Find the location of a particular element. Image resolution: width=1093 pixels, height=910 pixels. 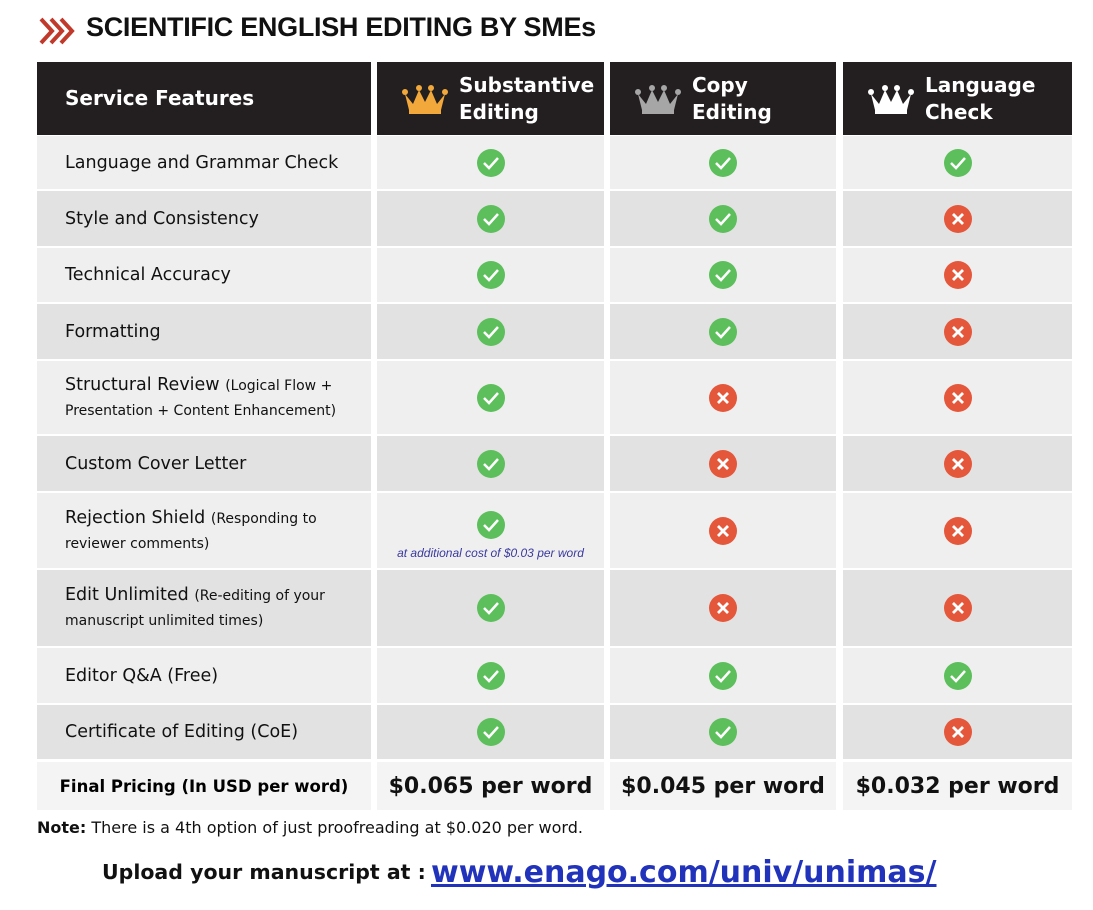

price: $0.065 per word is located at coordinates (490, 786).